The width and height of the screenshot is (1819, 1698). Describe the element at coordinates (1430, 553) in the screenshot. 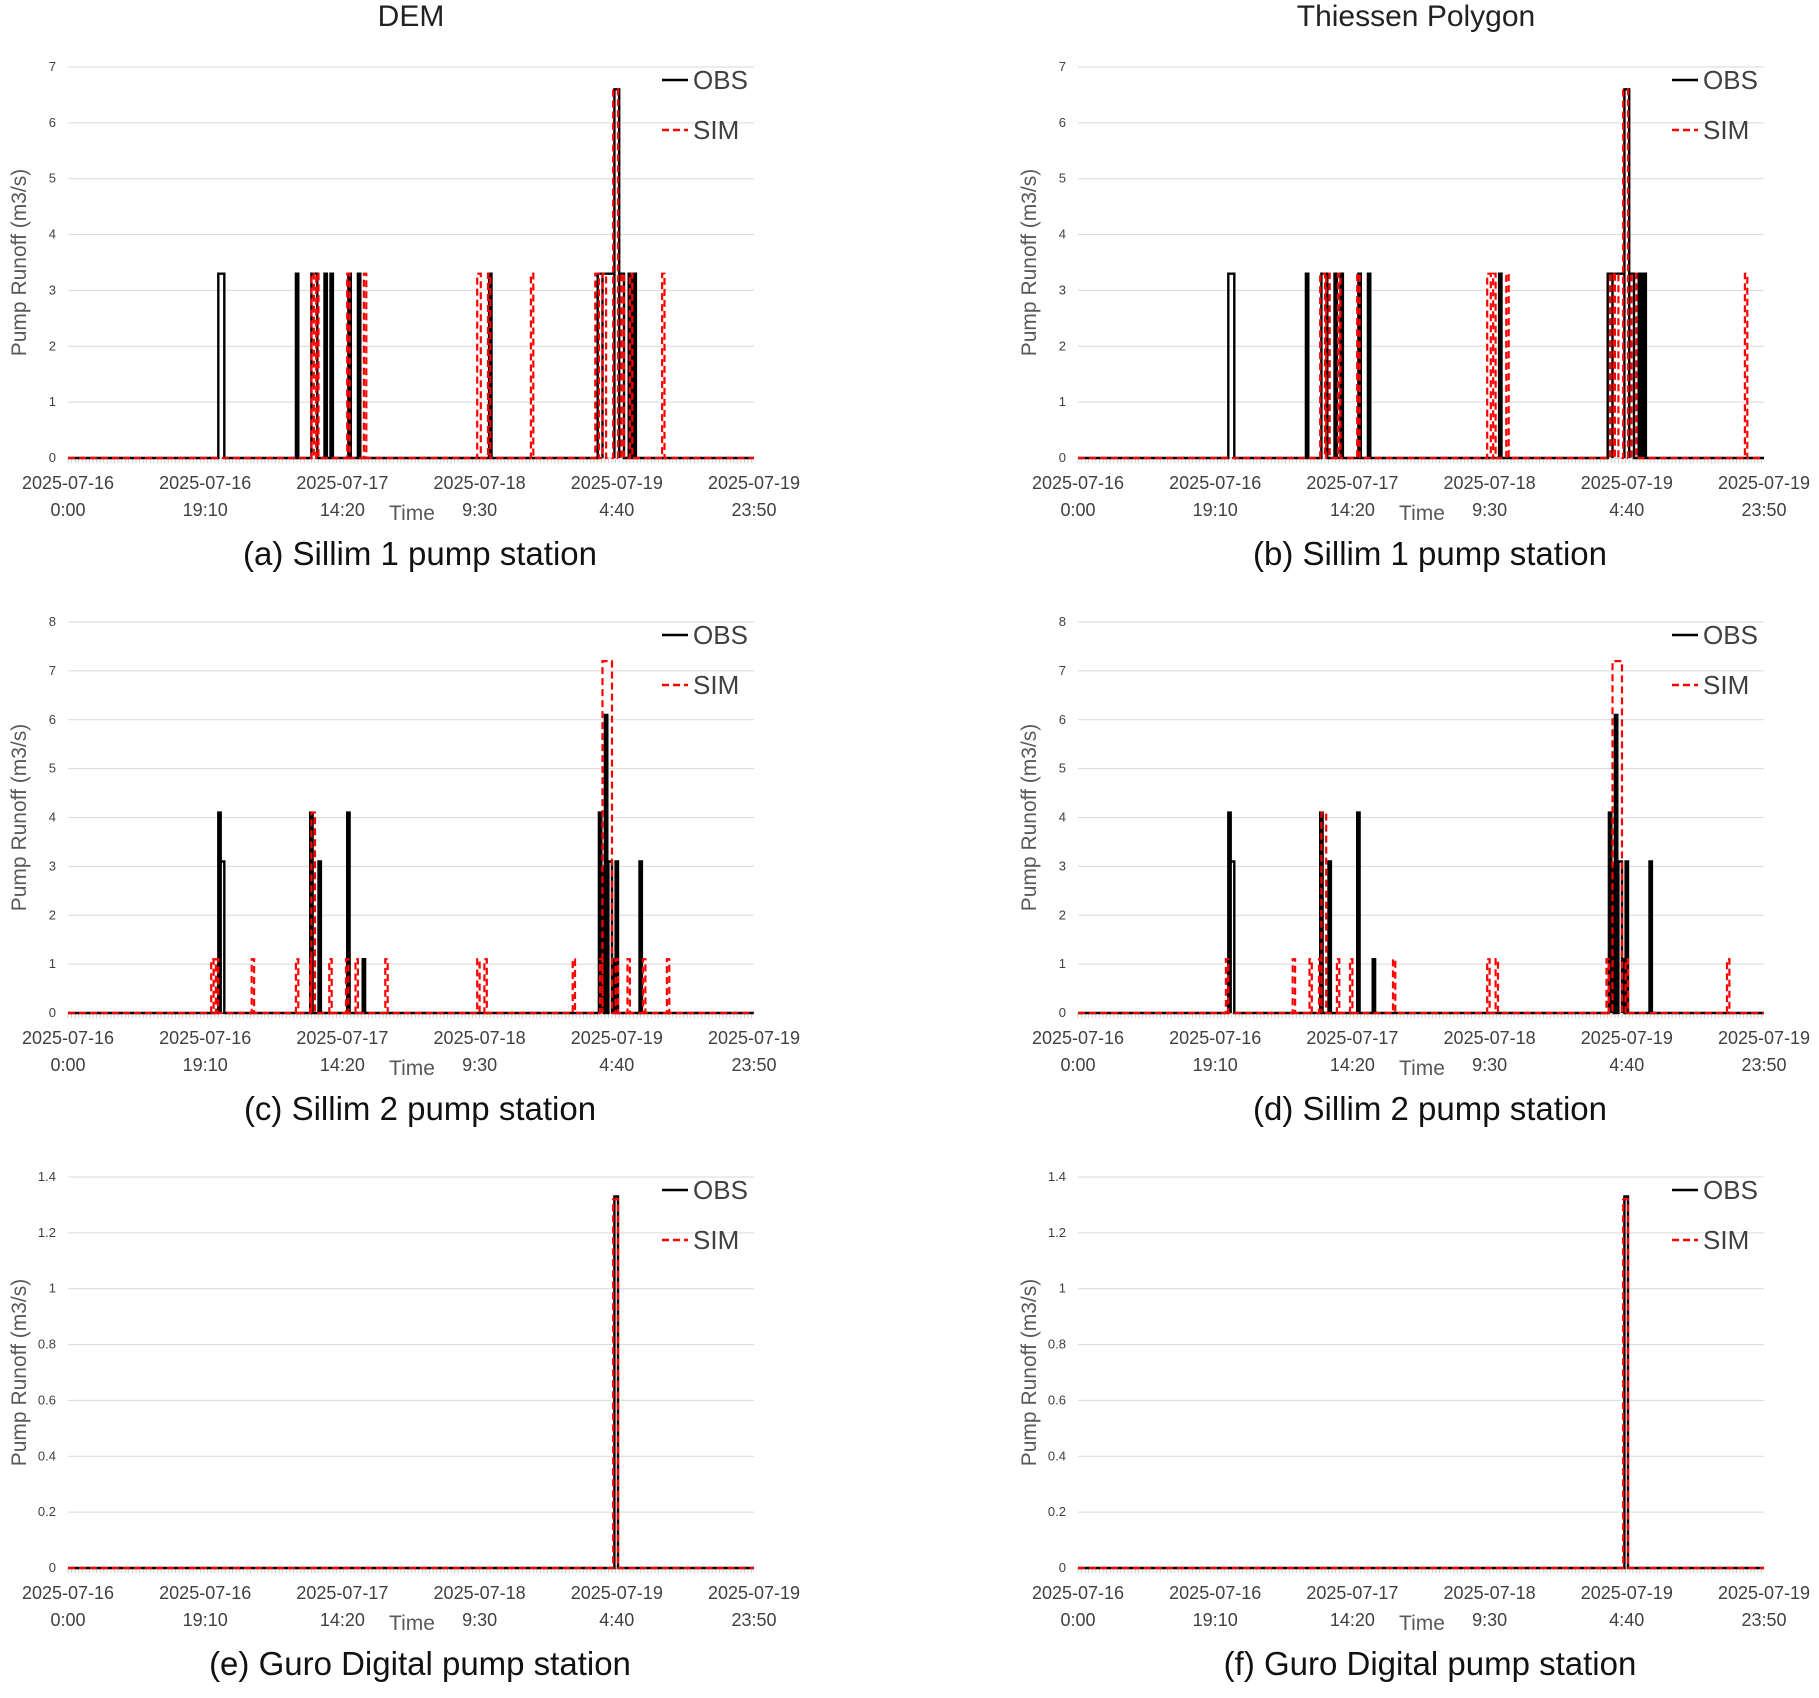

I see `panel-caption: (b) Sillim 1 pump station` at that location.